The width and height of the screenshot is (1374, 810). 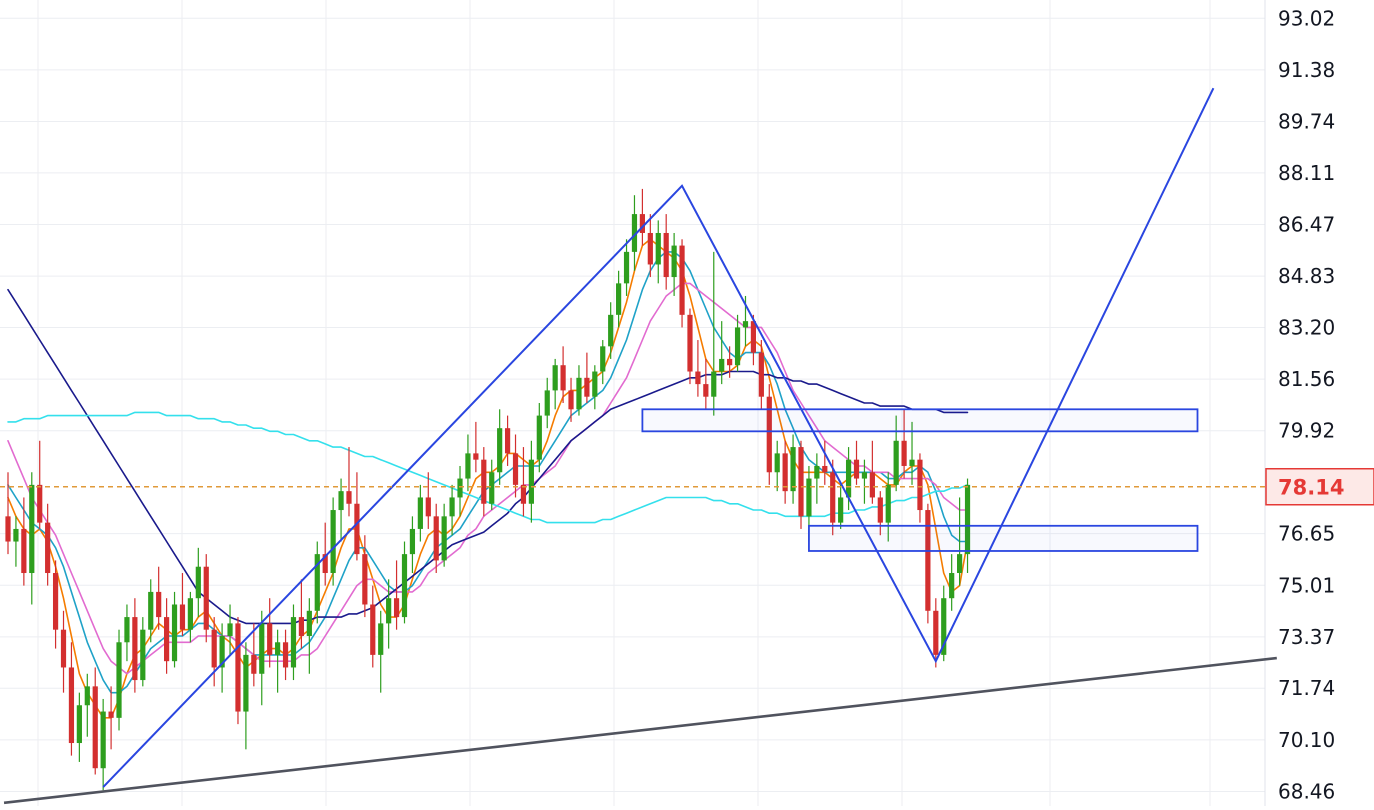 I want to click on y-tick-label: 88.11, so click(x=1306, y=173).